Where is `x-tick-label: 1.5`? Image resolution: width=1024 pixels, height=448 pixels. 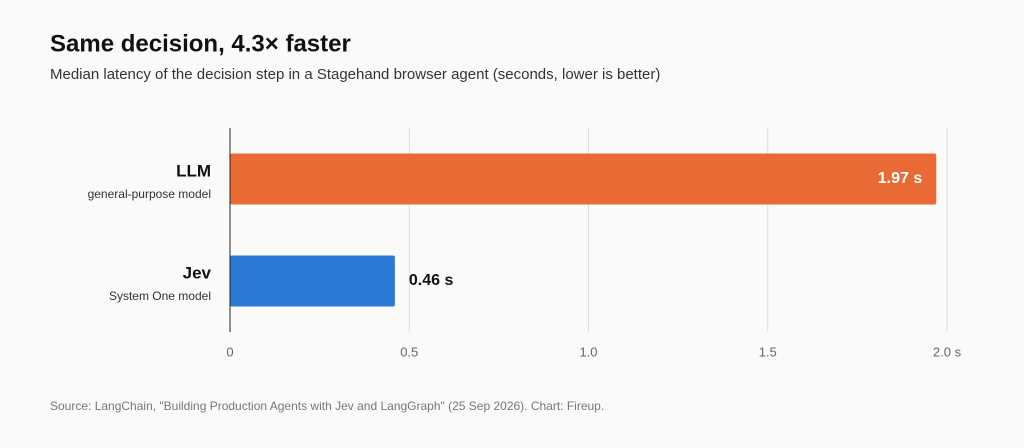
x-tick-label: 1.5 is located at coordinates (768, 351).